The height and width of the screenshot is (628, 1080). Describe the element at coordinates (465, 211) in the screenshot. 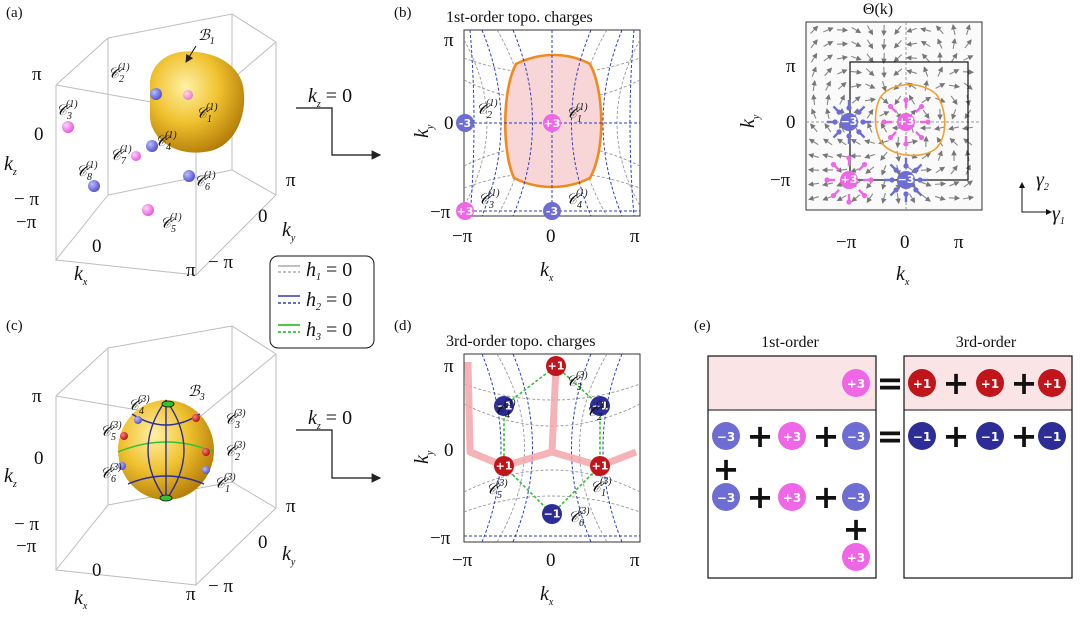

I see `b-charge-c3` at that location.